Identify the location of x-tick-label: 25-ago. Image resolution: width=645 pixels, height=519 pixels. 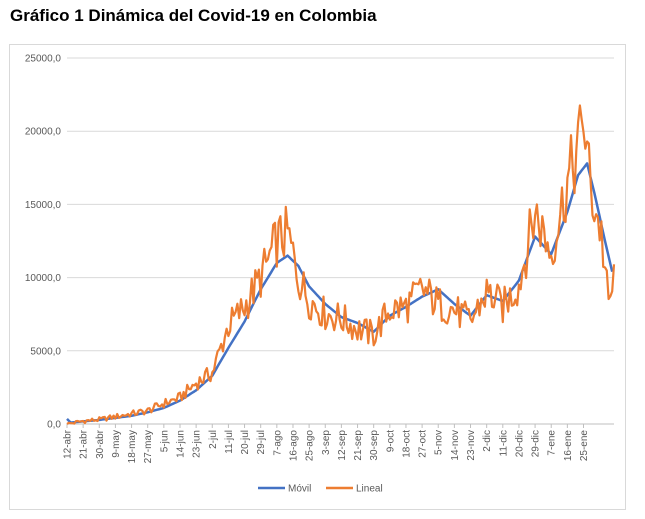
(310, 446).